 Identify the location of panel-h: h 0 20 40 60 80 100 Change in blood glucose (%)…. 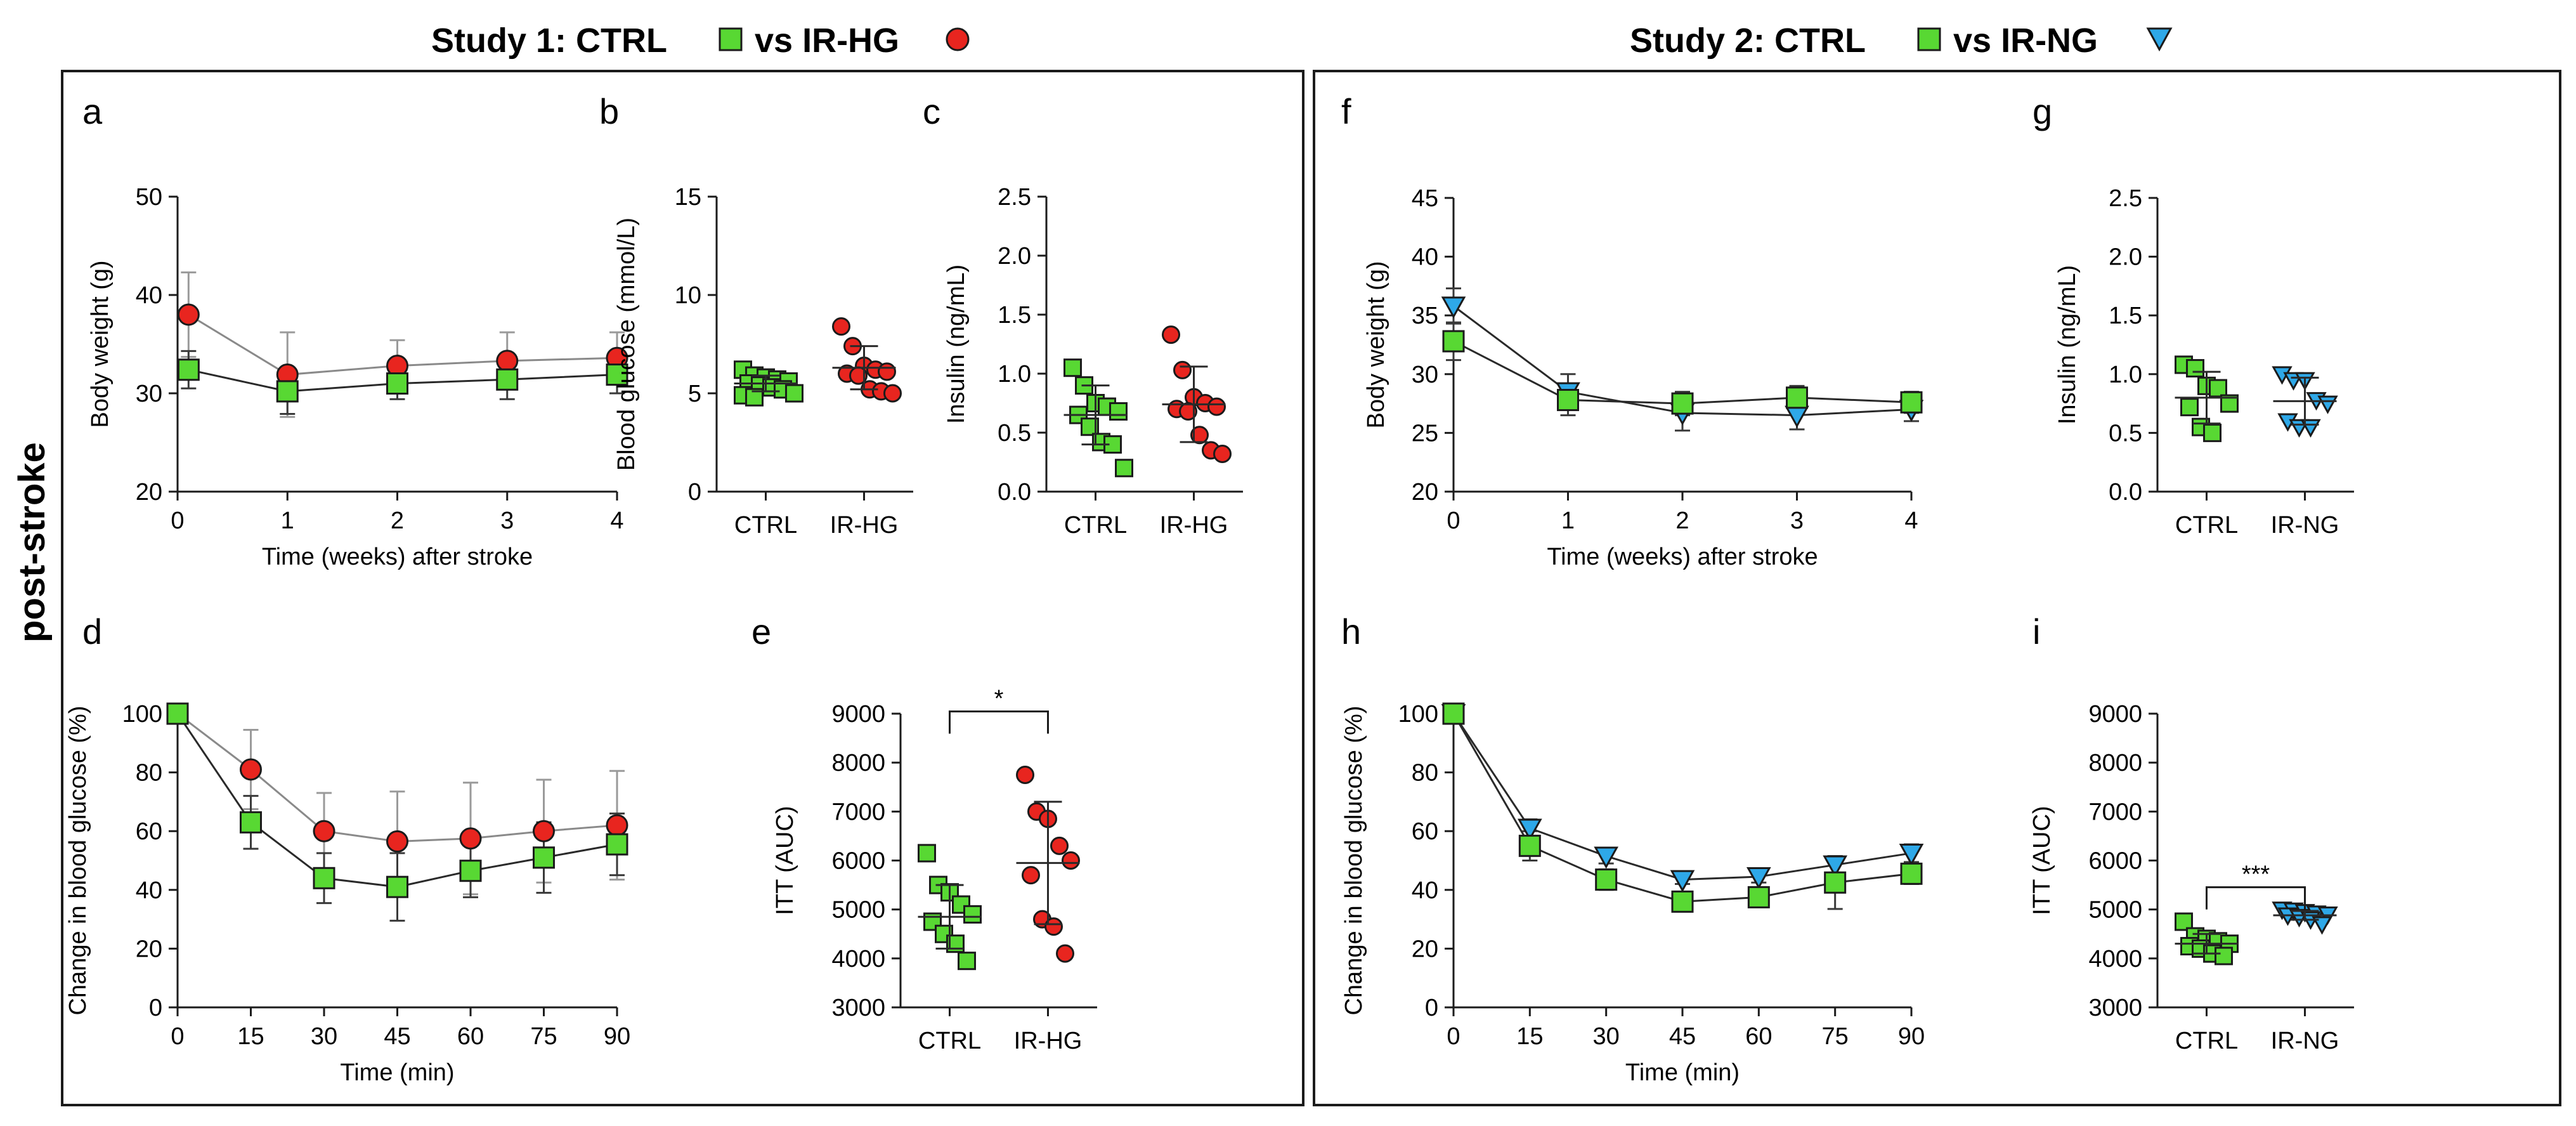
(1633, 849).